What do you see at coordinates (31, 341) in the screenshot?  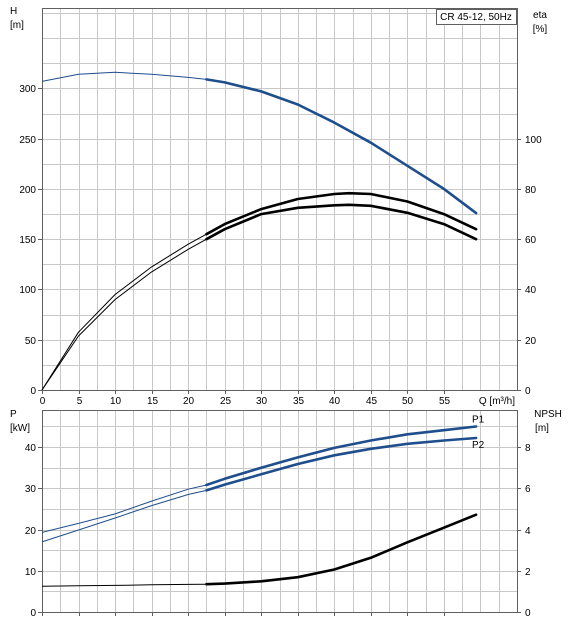 I see `tick-label-left: 50` at bounding box center [31, 341].